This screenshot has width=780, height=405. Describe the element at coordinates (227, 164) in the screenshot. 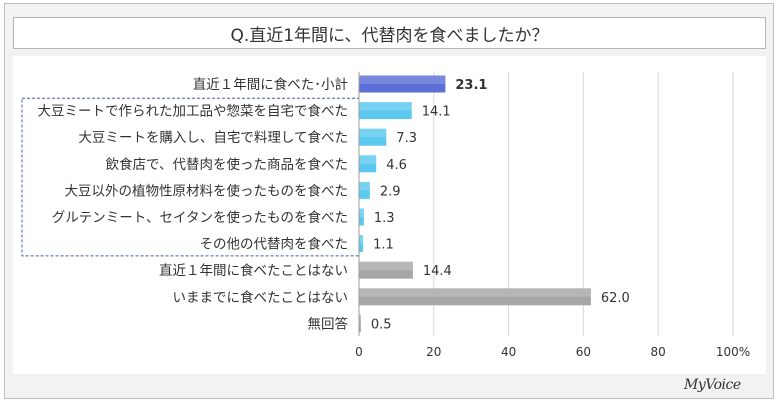

I see `category-label: 飲食店で、代替肉を使った商品を食べた` at that location.